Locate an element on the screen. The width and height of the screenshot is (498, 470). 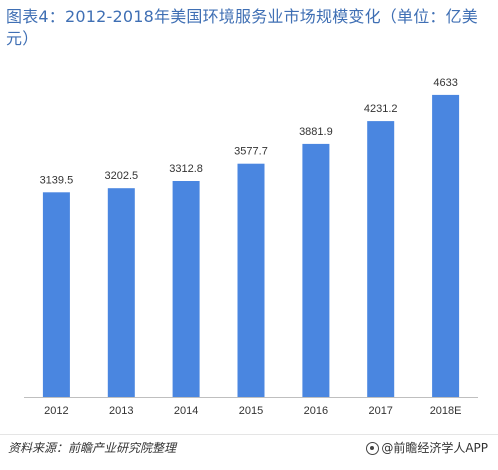
value-label-2017: 4231.2 is located at coordinates (381, 109).